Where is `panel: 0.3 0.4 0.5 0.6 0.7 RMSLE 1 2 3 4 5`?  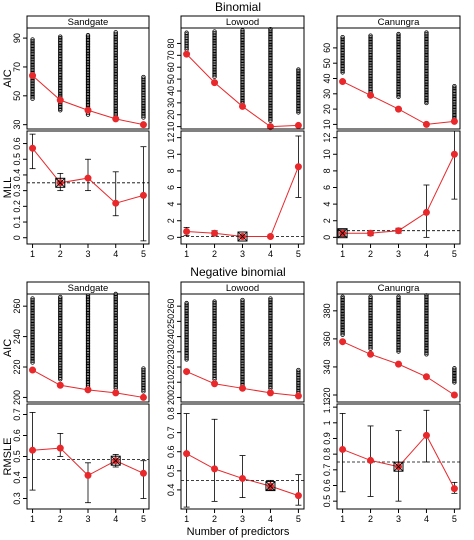 panel: 0.3 0.4 0.5 0.6 0.7 RMSLE 1 2 3 4 5 is located at coordinates (76, 463).